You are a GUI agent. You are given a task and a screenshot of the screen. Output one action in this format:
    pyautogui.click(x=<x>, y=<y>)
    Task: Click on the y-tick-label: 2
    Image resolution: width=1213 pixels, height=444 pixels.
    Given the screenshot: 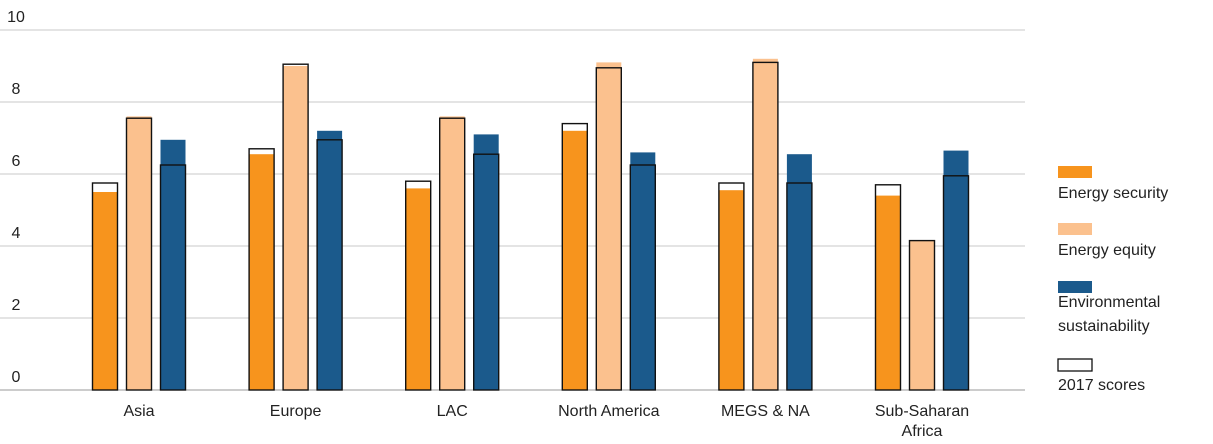 What is the action you would take?
    pyautogui.click(x=16, y=305)
    